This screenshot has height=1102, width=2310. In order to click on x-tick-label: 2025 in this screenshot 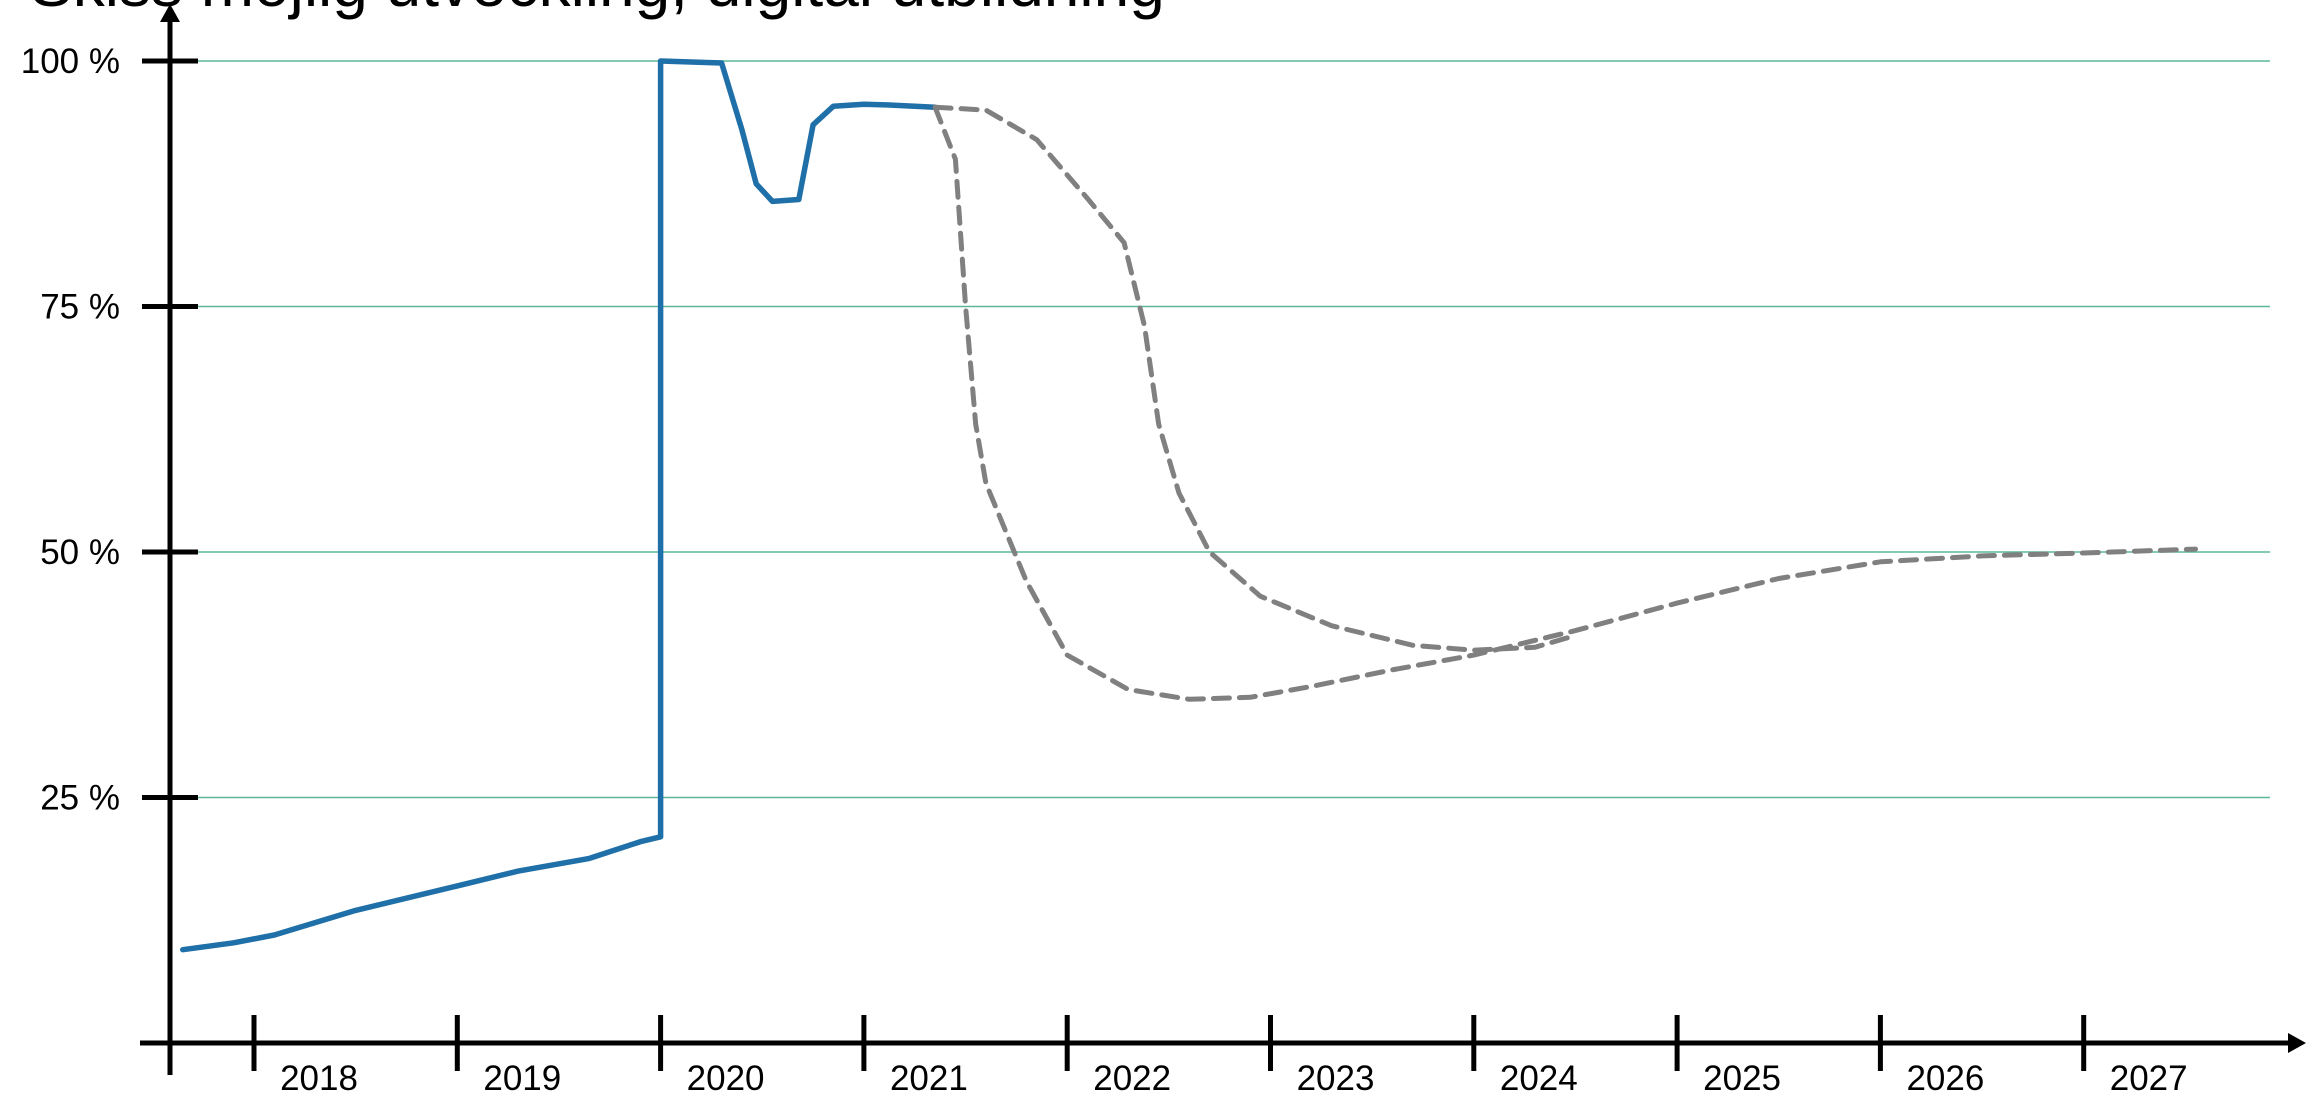, I will do `click(1742, 1078)`.